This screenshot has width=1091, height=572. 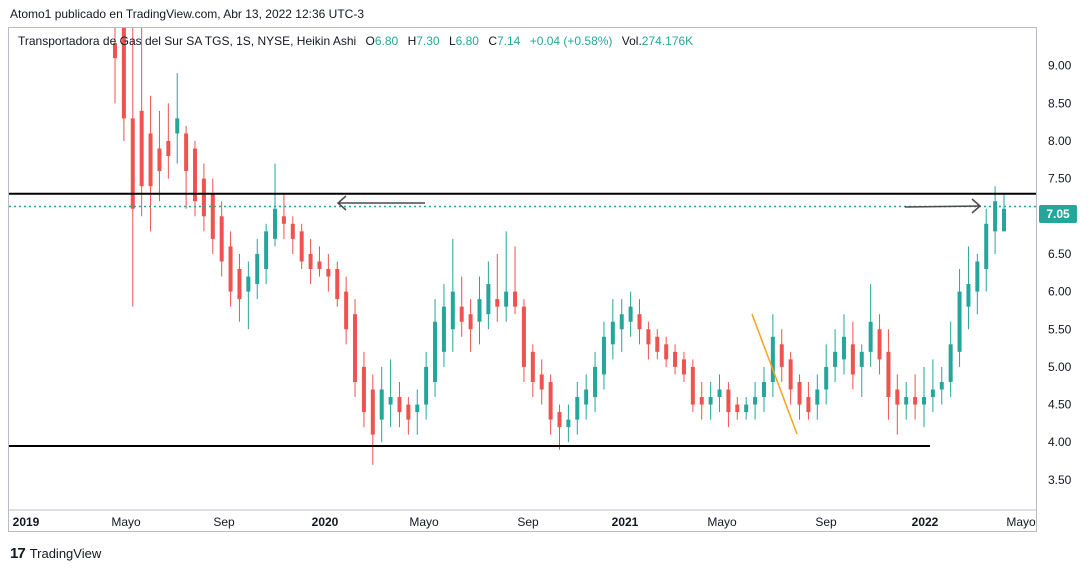 I want to click on volume-label: Vol., so click(x=631, y=41).